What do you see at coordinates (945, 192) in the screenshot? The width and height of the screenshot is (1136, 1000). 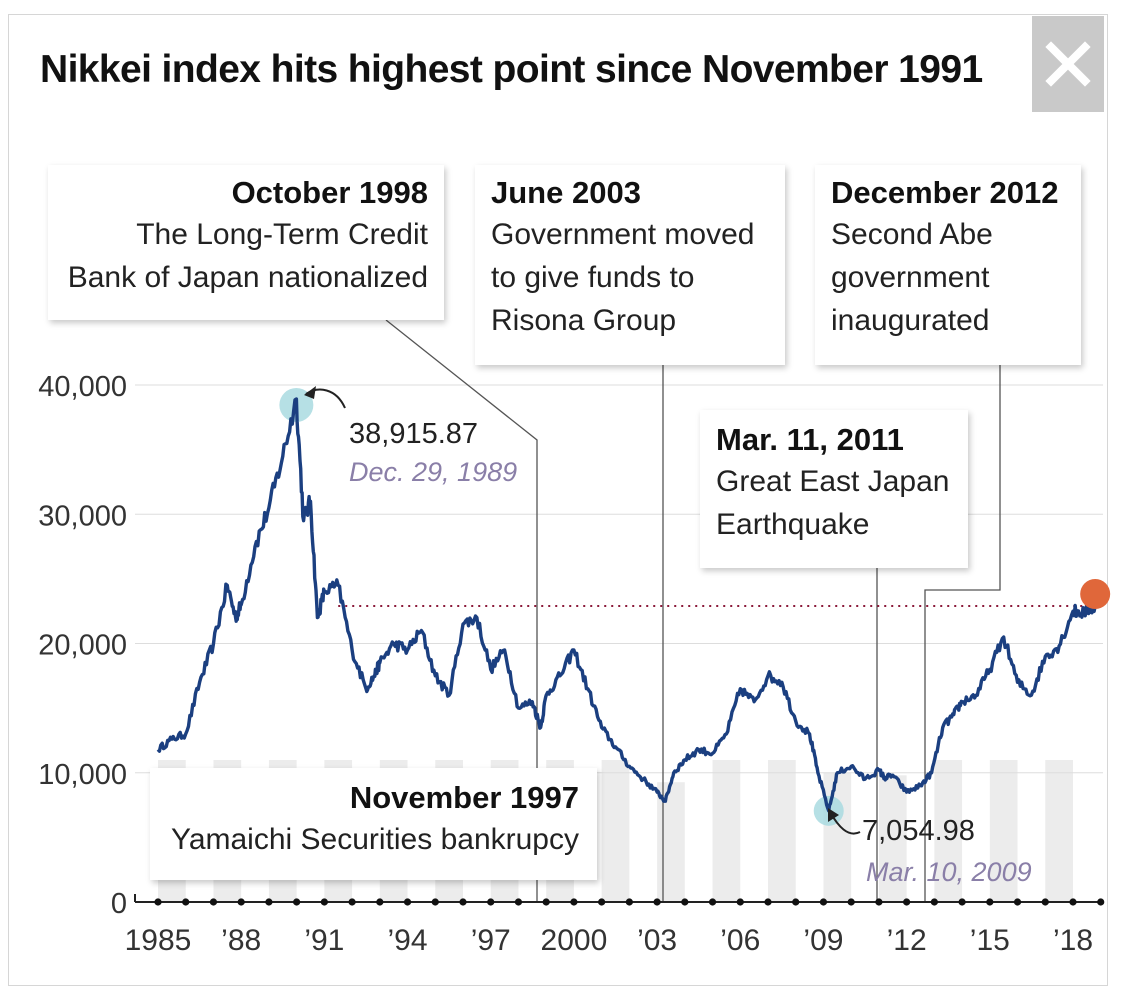 I see `callout-heading: December 2012` at bounding box center [945, 192].